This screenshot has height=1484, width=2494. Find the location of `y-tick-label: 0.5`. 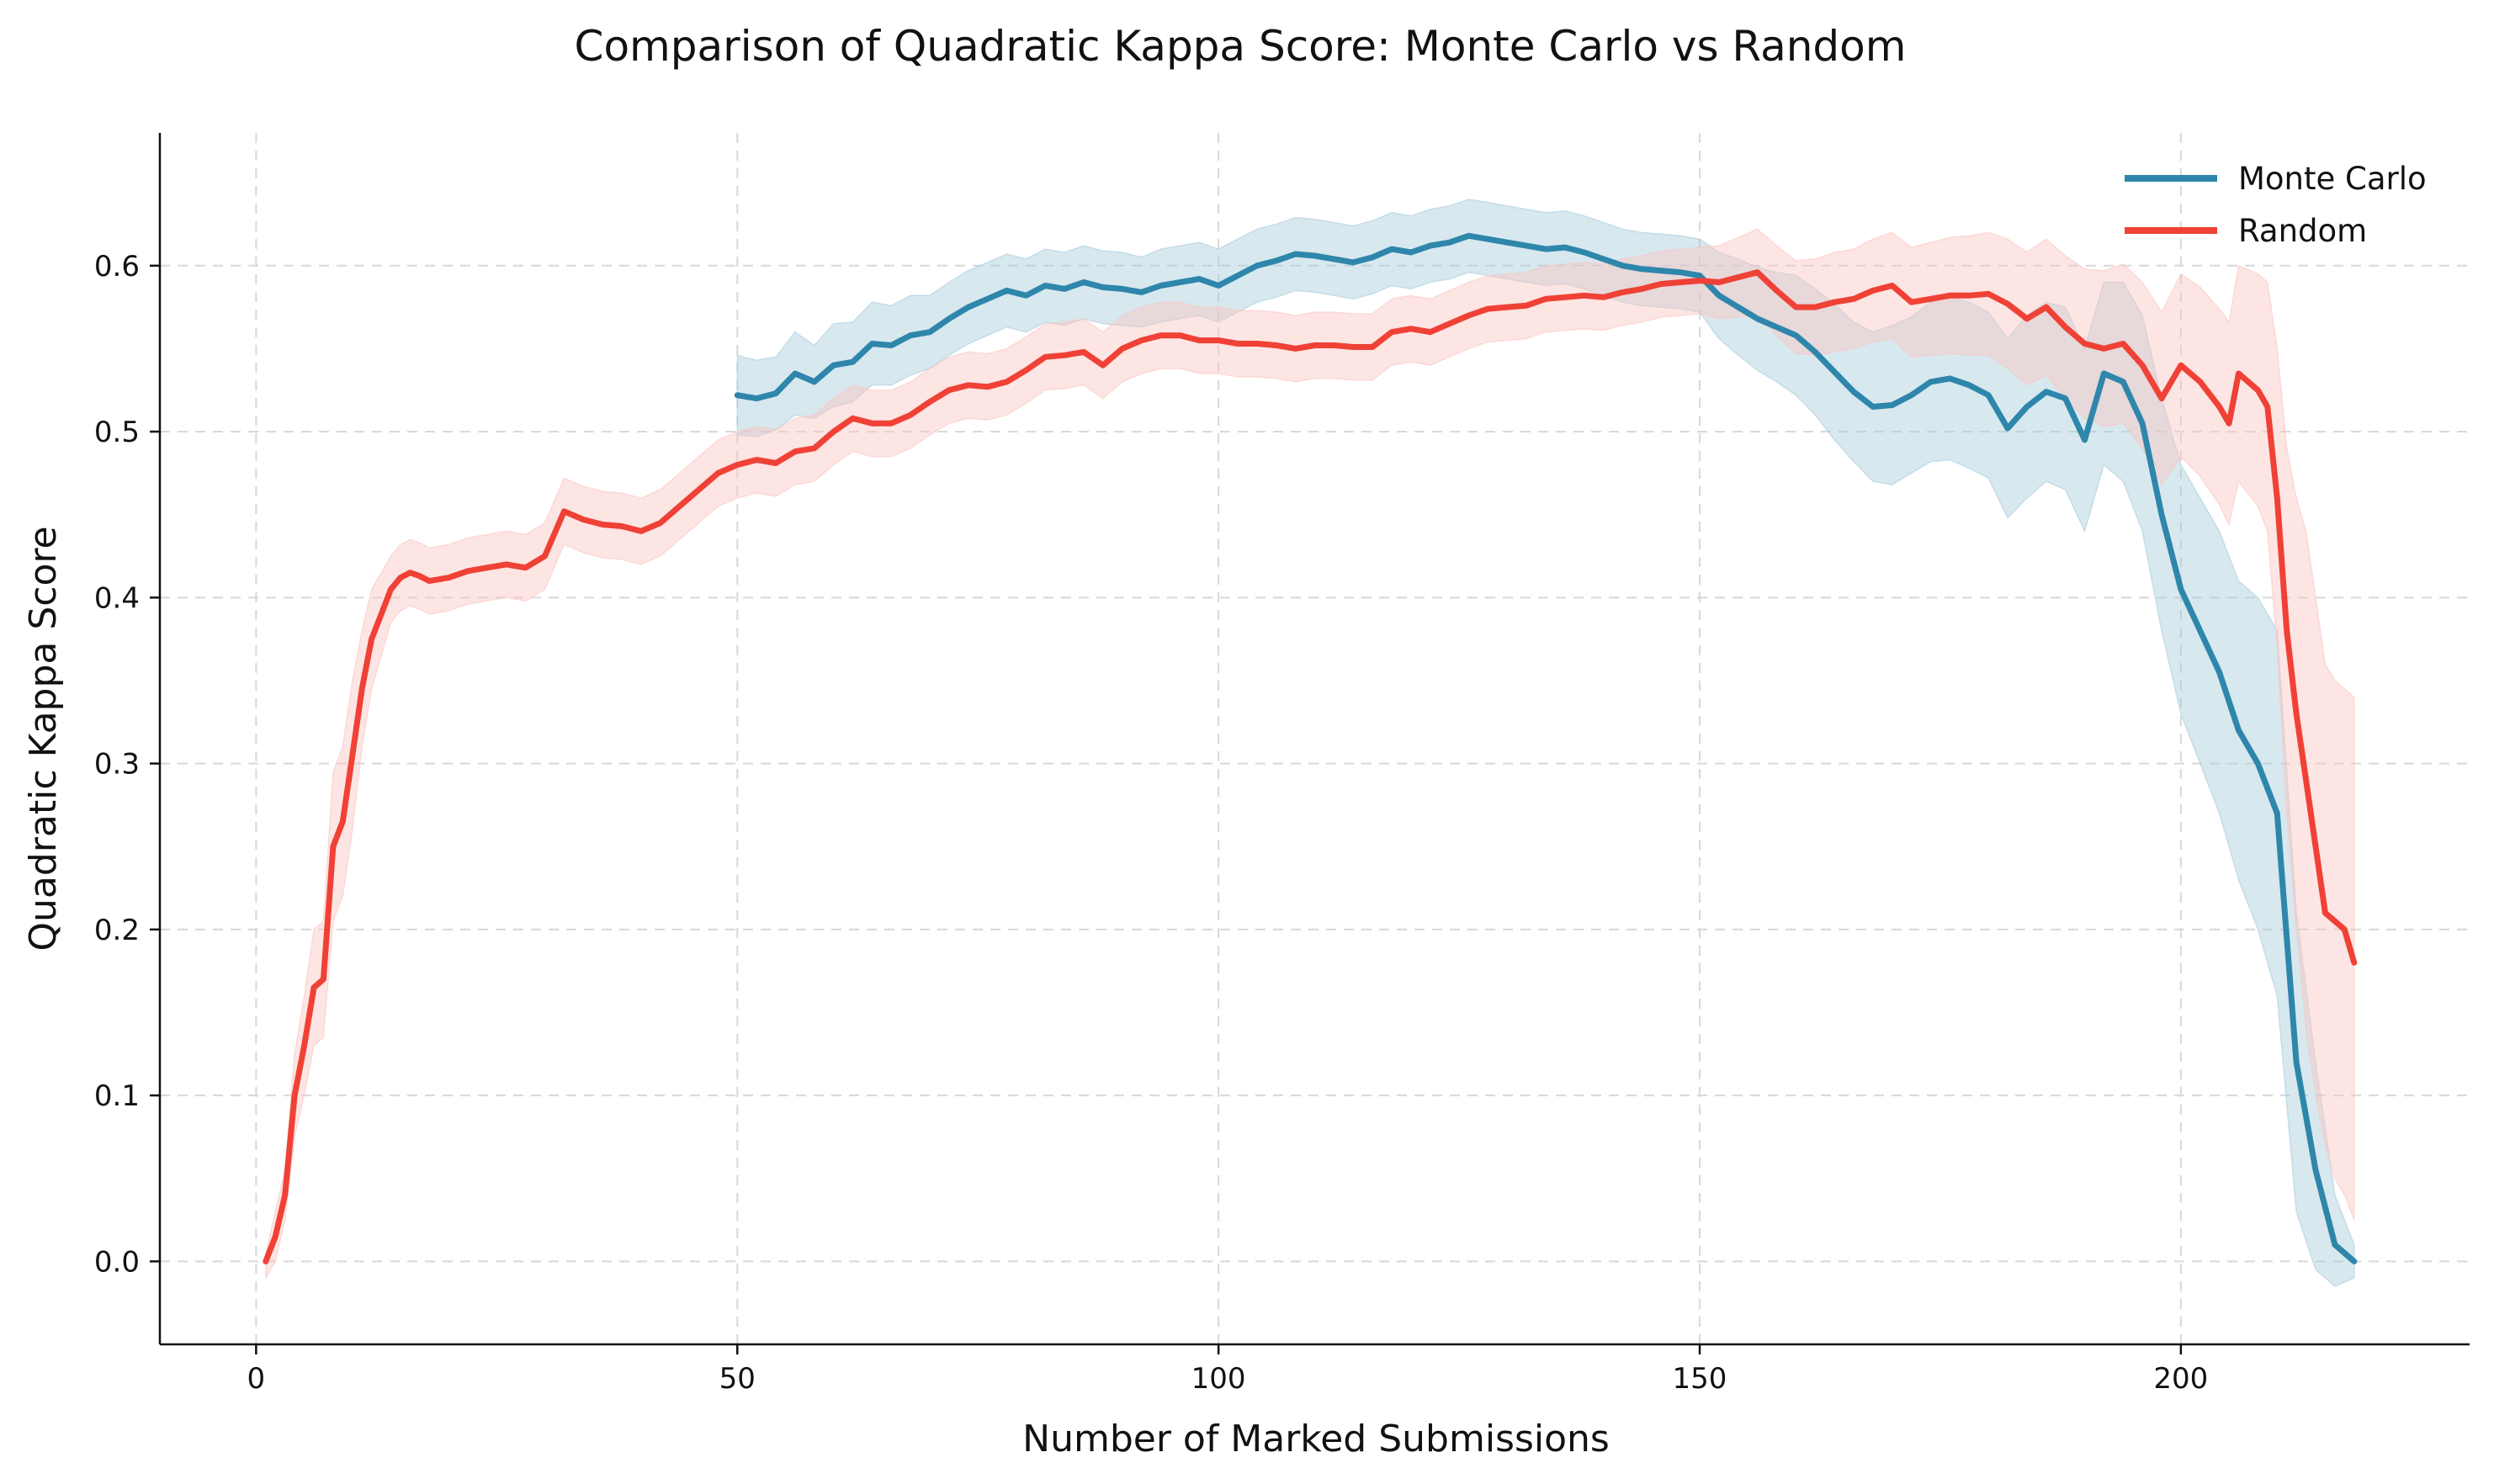

y-tick-label: 0.5 is located at coordinates (117, 432).